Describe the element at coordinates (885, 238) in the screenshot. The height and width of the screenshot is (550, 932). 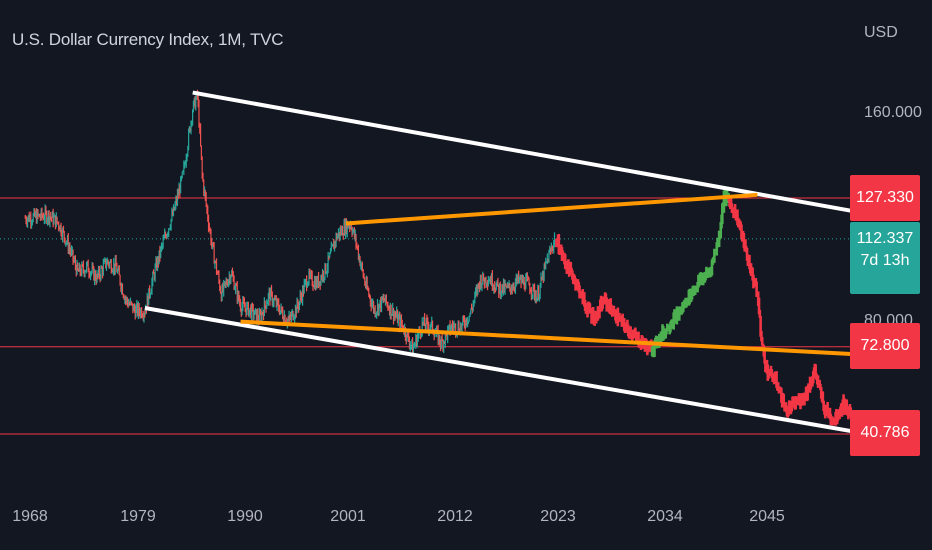
I see `current-price-value: 112.337` at that location.